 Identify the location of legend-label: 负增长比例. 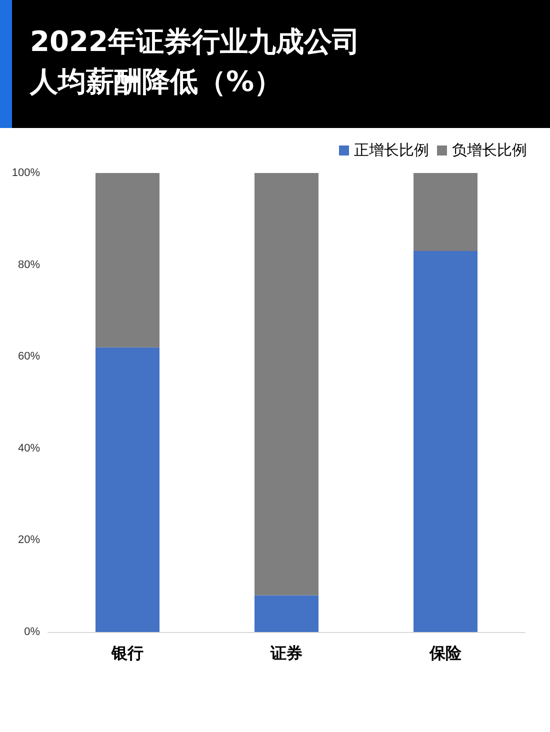
(489, 150).